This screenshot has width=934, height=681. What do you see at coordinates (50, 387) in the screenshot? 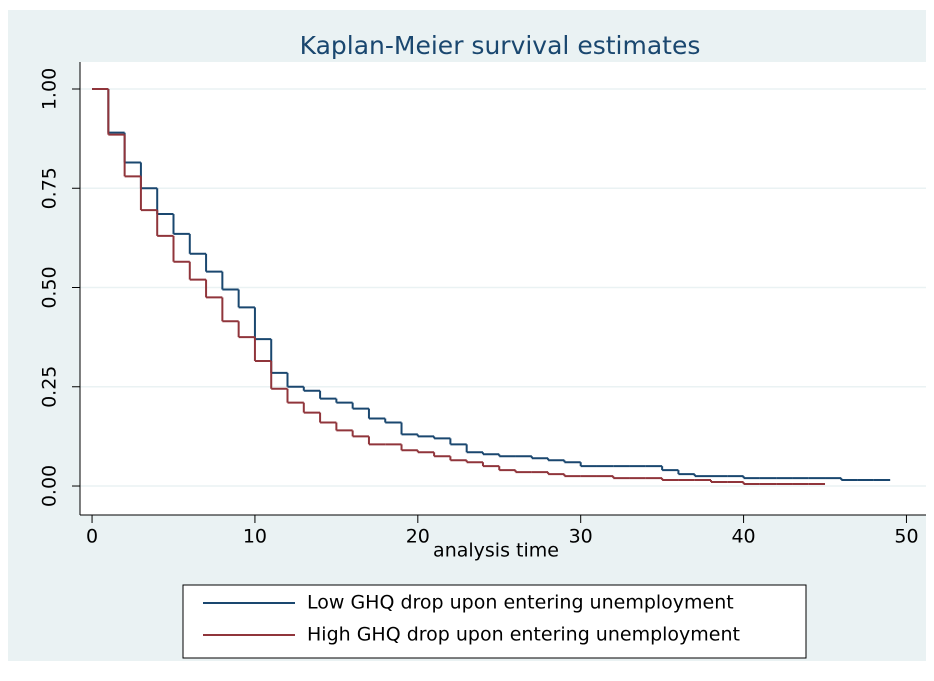
I see `y-tick-label: 0.25` at bounding box center [50, 387].